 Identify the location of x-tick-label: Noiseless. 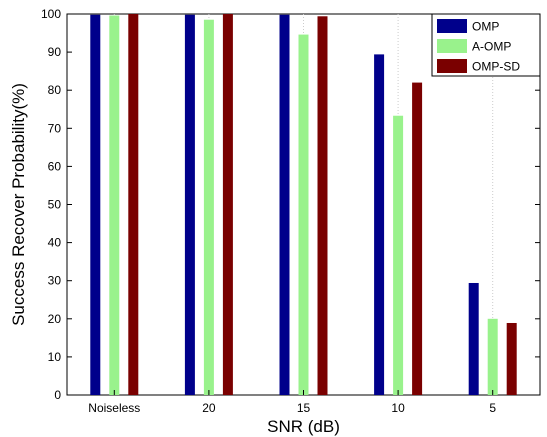
(114, 408).